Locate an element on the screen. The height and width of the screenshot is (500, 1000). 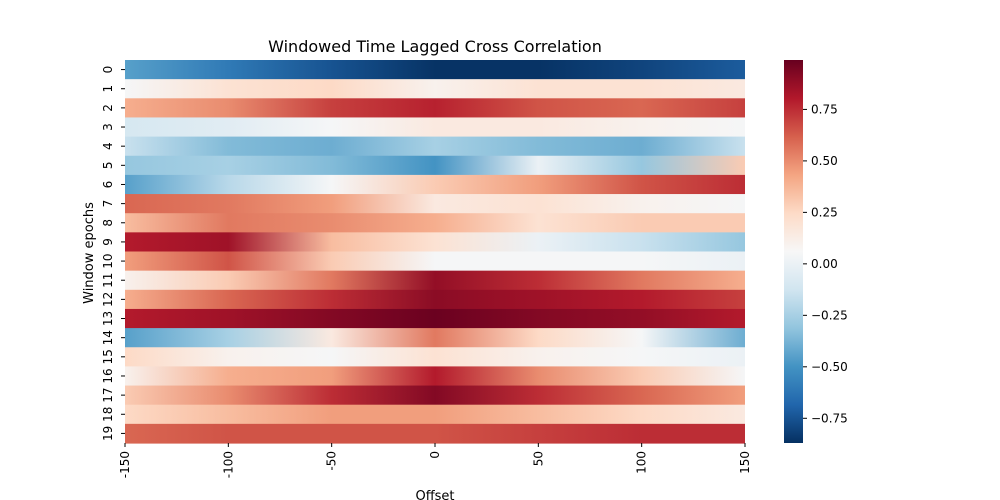
y-tick-label: 9 is located at coordinates (108, 242).